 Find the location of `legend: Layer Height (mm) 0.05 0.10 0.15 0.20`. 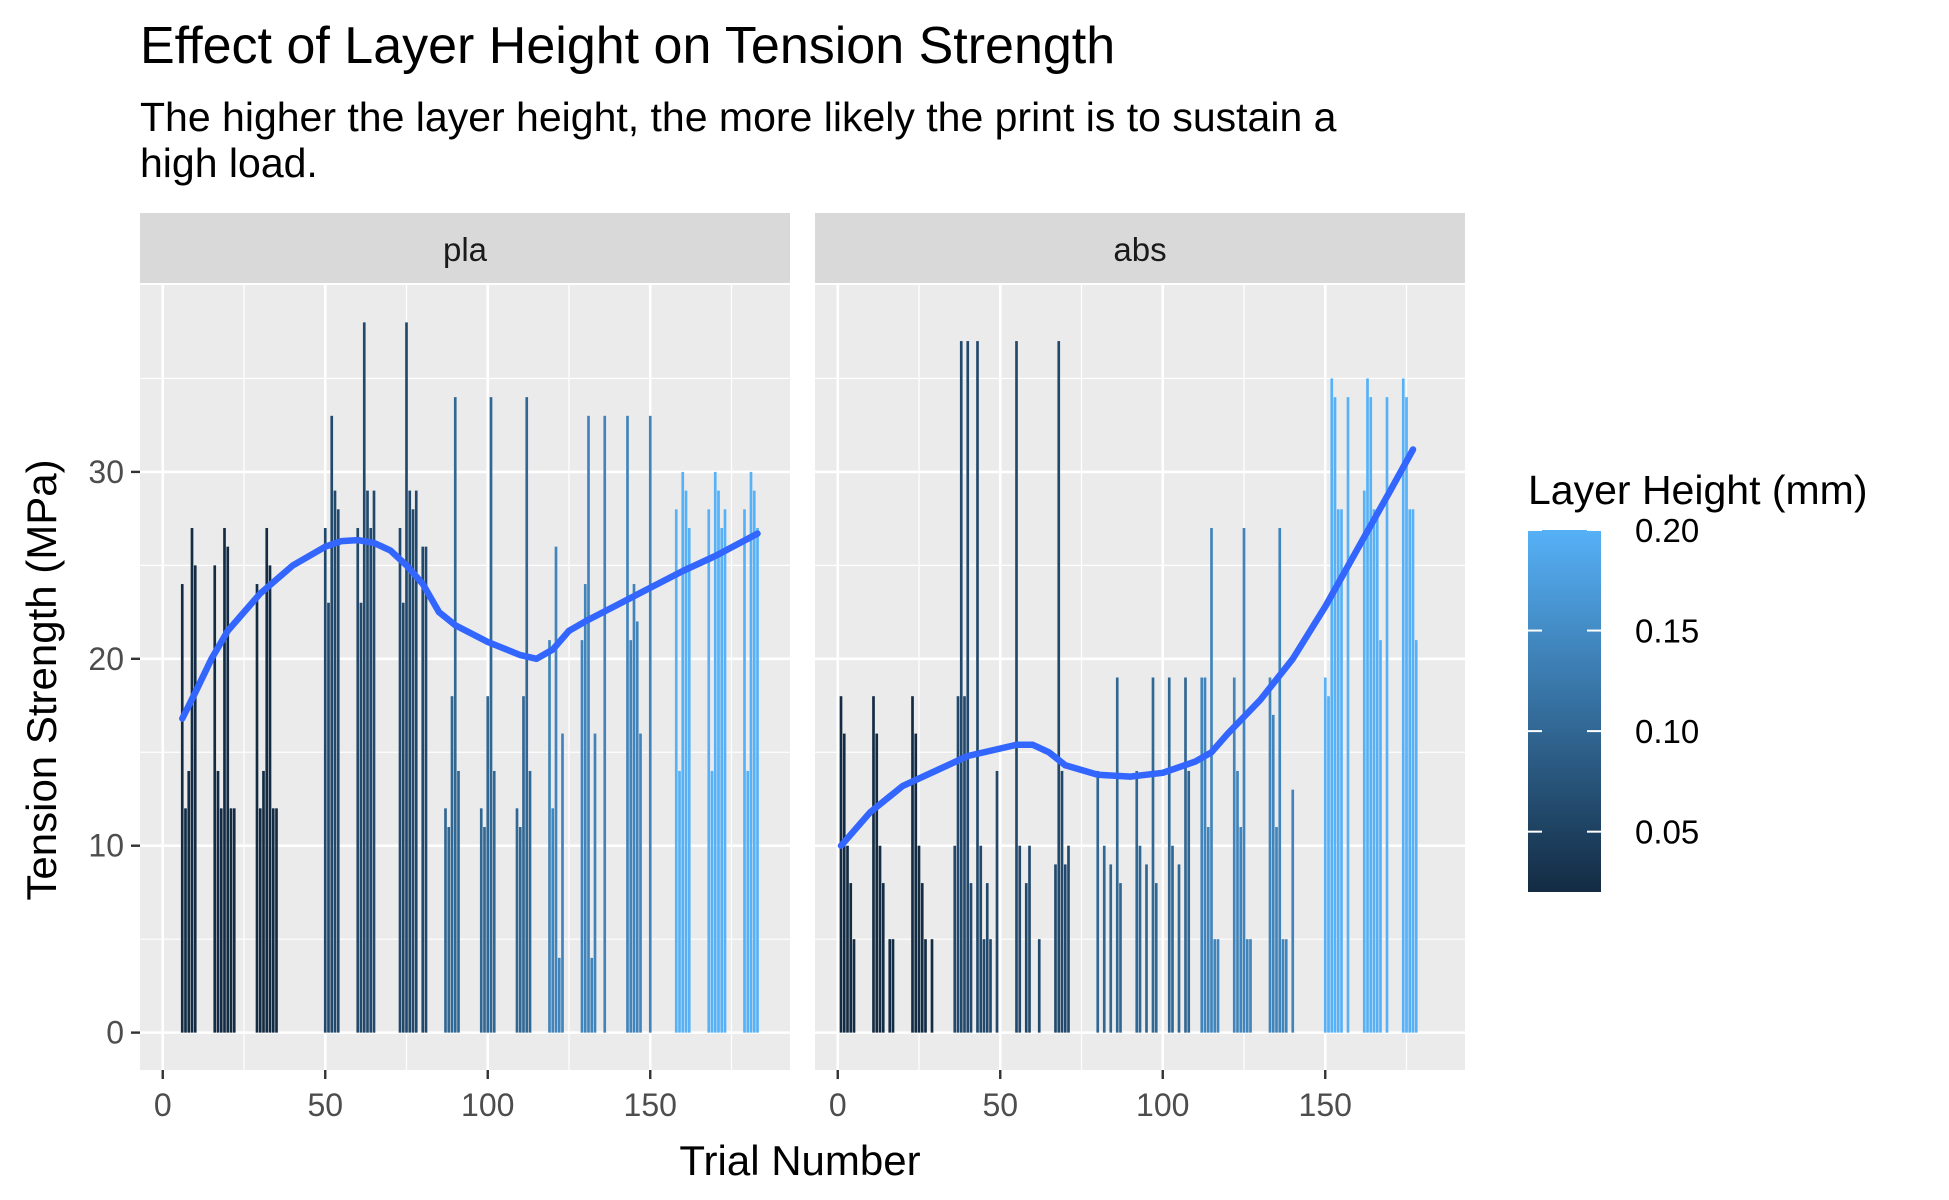

legend: Layer Height (mm) 0.05 0.10 0.15 0.20 is located at coordinates (1697, 679).